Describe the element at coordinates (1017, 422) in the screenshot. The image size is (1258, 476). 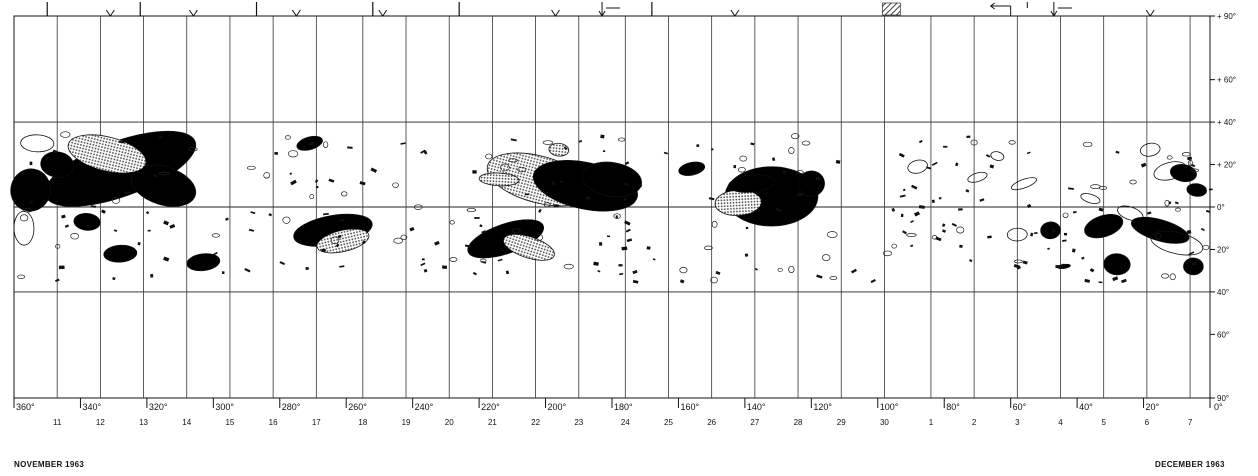
I see `day-label: 3` at that location.